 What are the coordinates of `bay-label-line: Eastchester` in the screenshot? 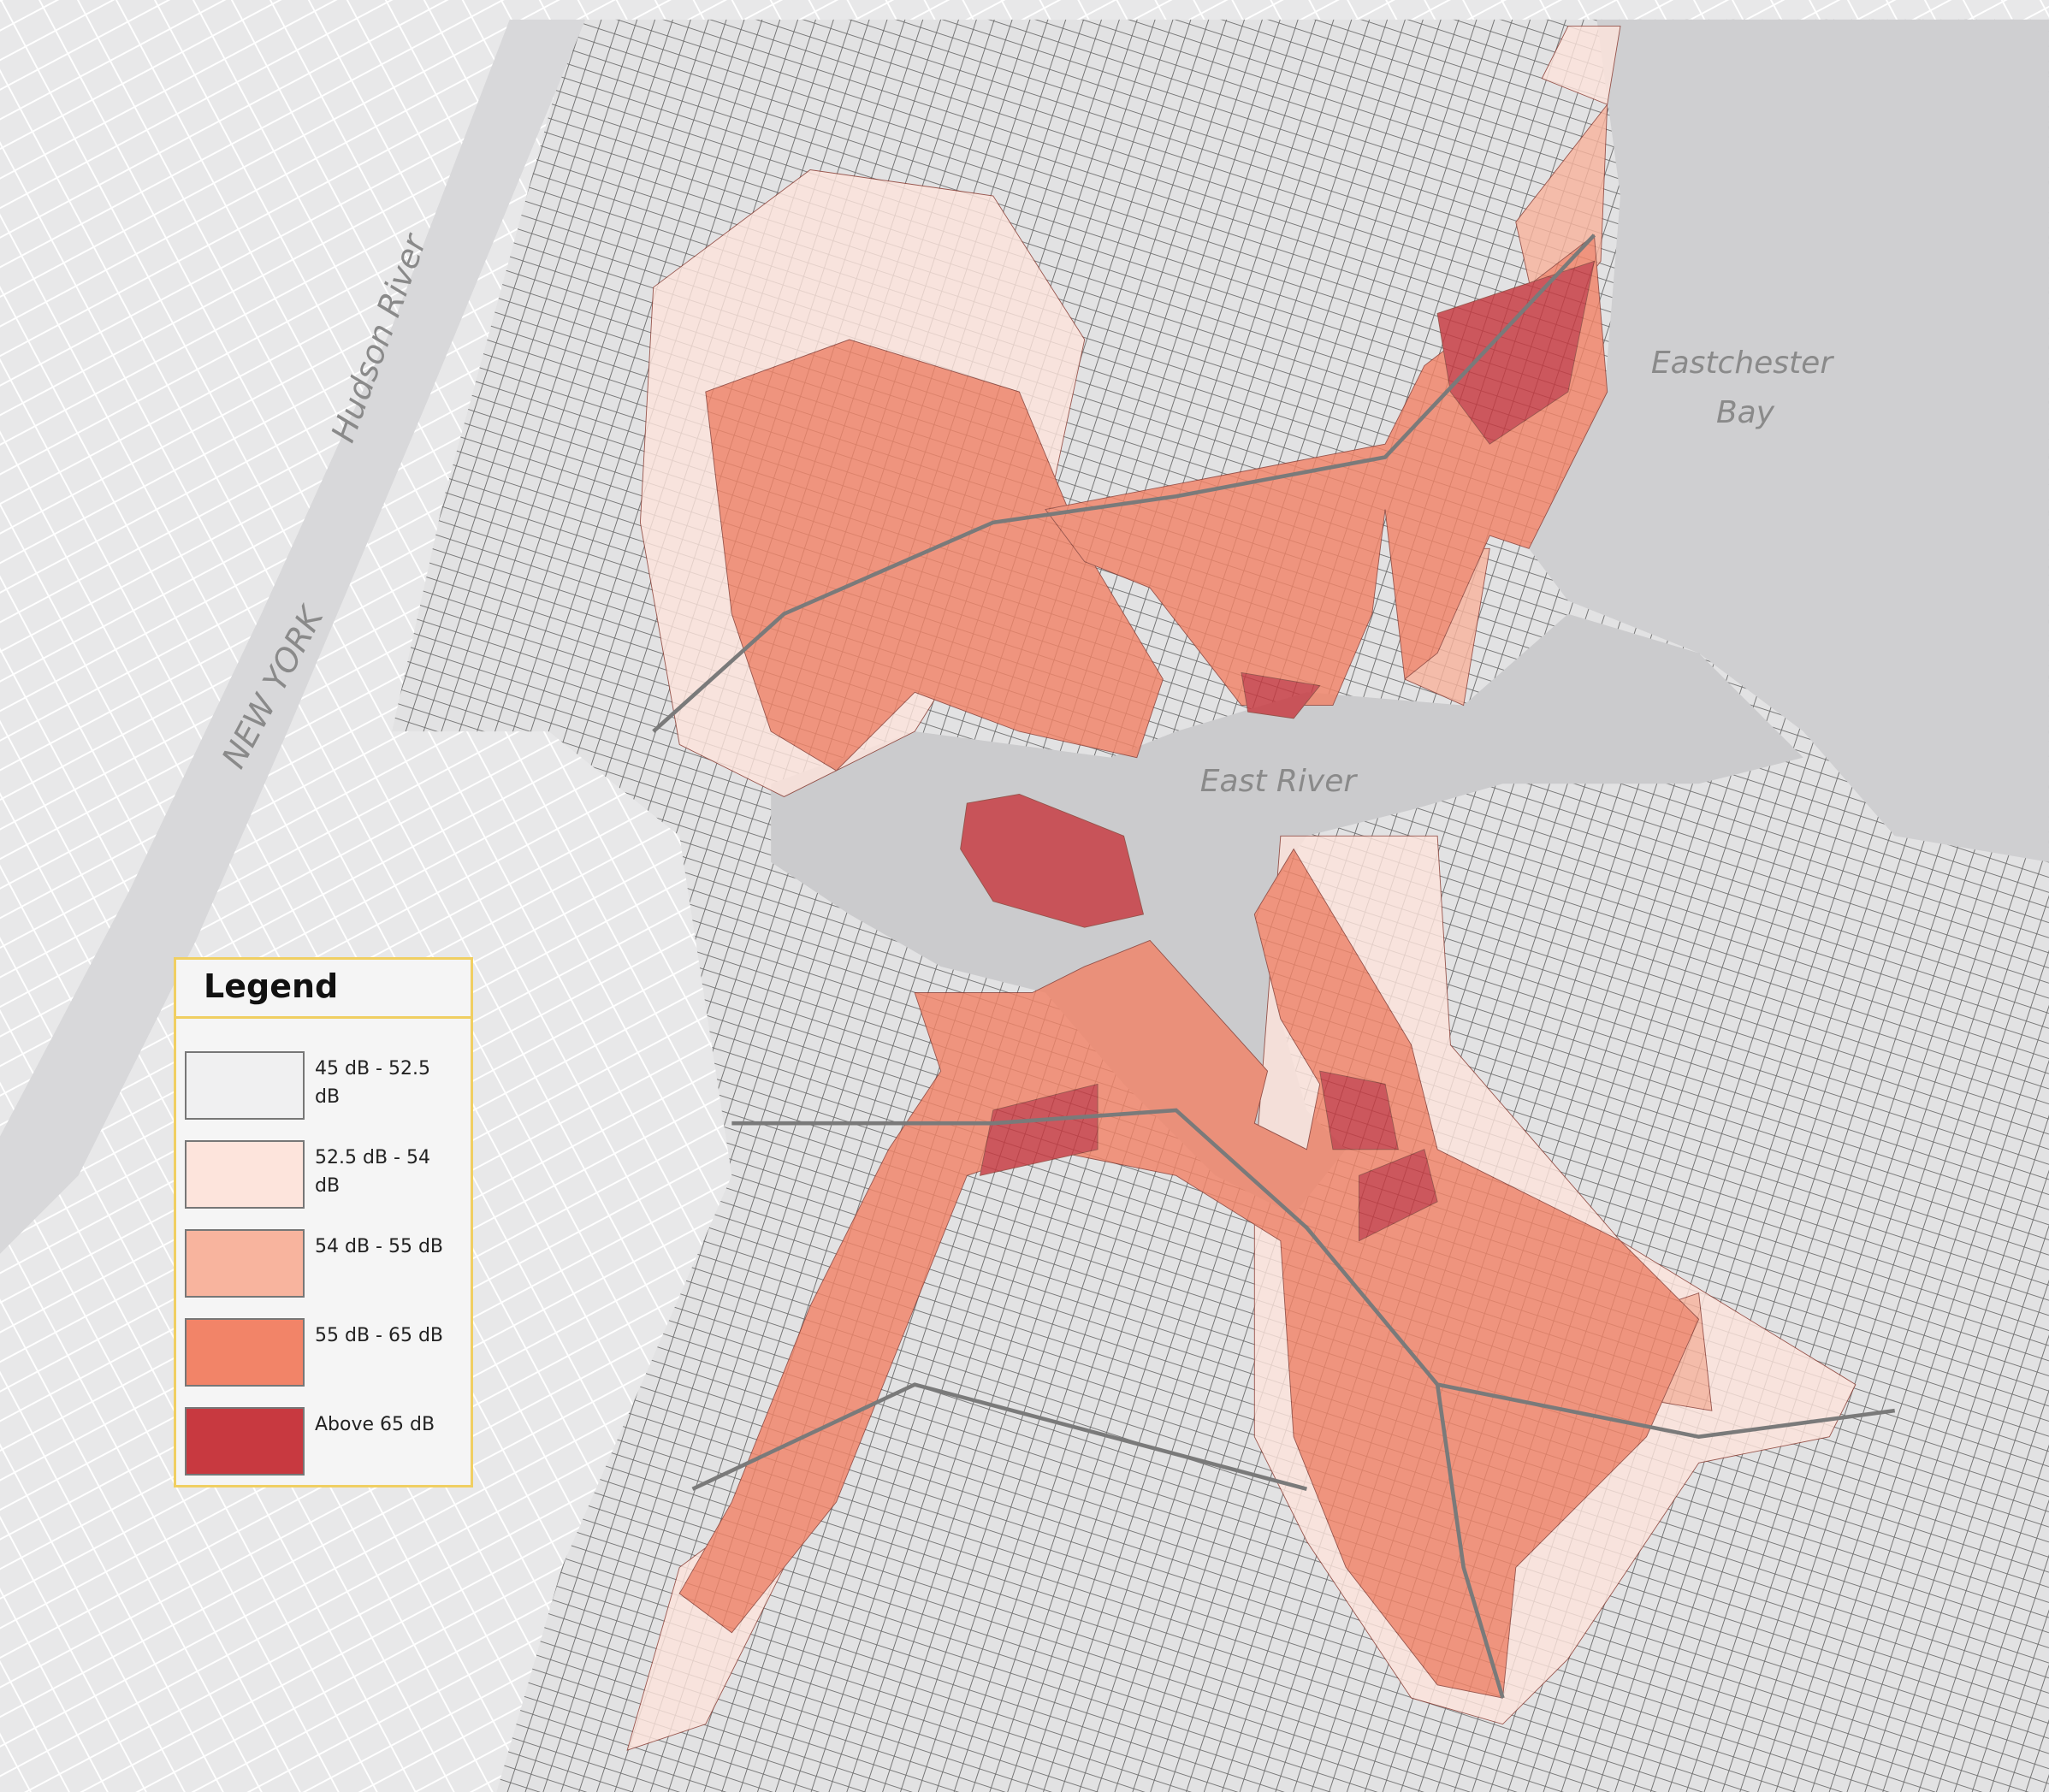 It's located at (1742, 363).